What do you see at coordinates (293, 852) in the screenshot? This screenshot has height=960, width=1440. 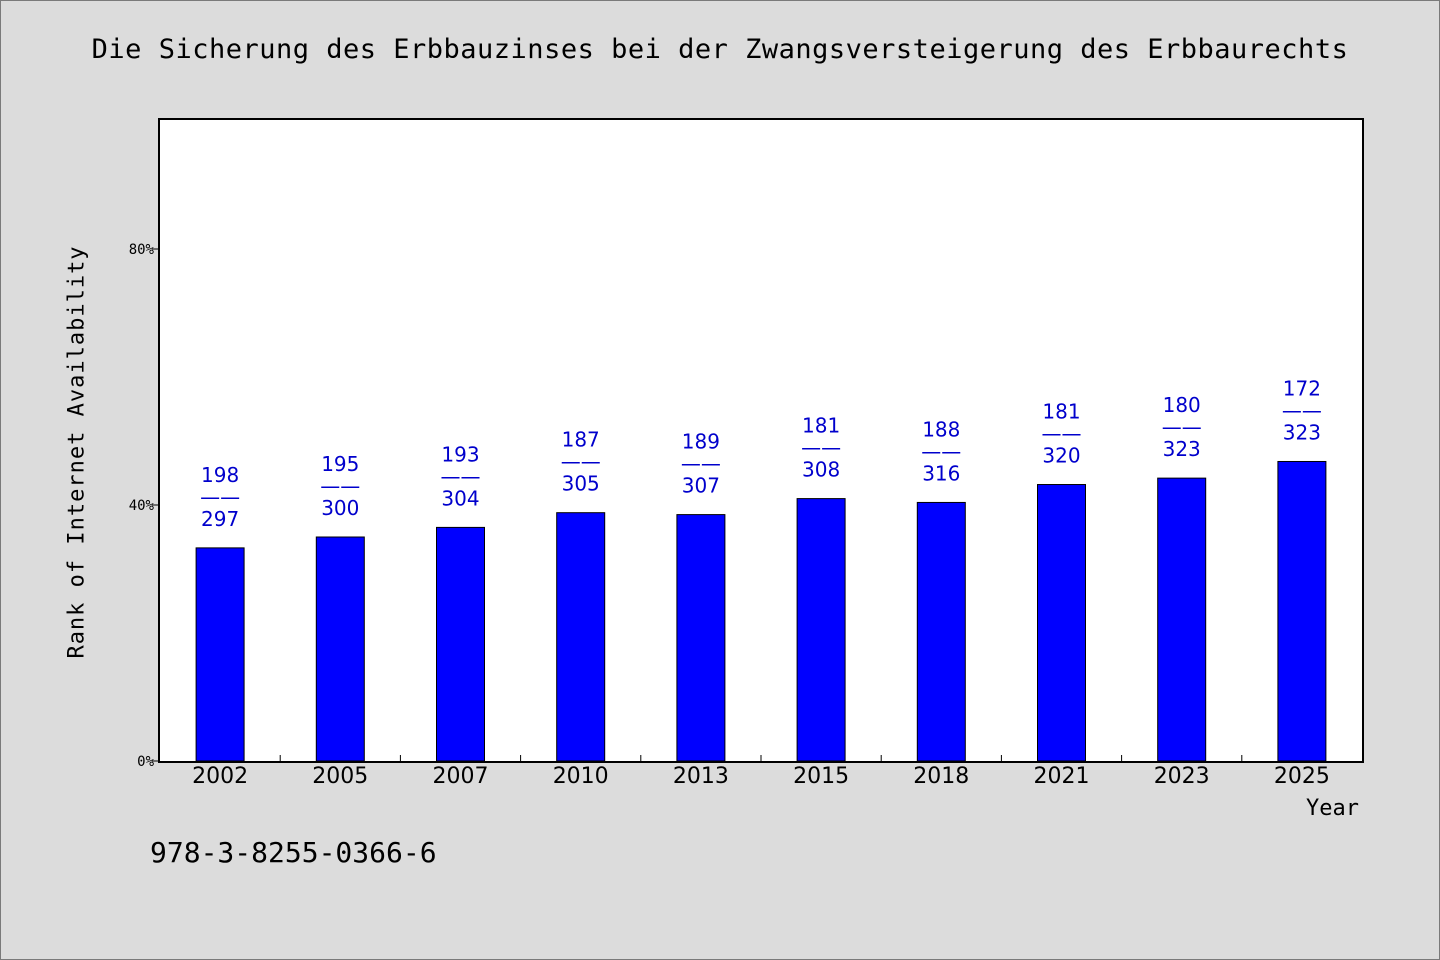 I see `isbn-label: 978-3-8255-0366-6` at bounding box center [293, 852].